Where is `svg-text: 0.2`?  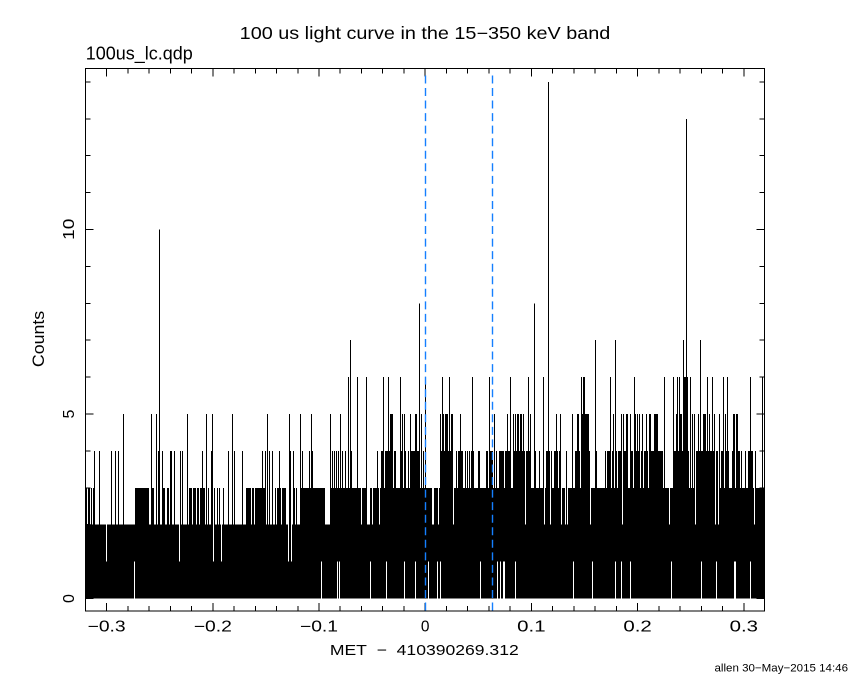
svg-text: 0.2 is located at coordinates (637, 627).